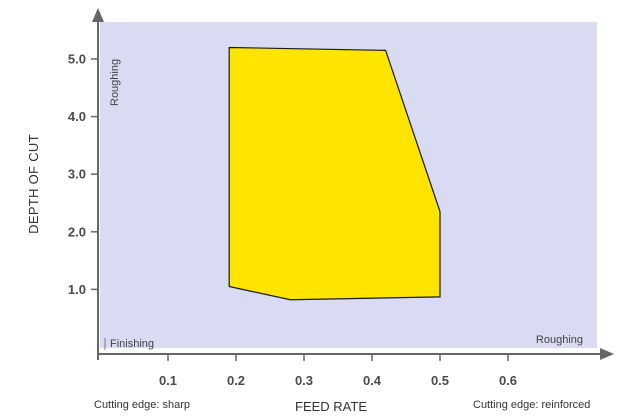 This screenshot has height=420, width=626. I want to click on annotation-top-left: Roughing, so click(115, 82).